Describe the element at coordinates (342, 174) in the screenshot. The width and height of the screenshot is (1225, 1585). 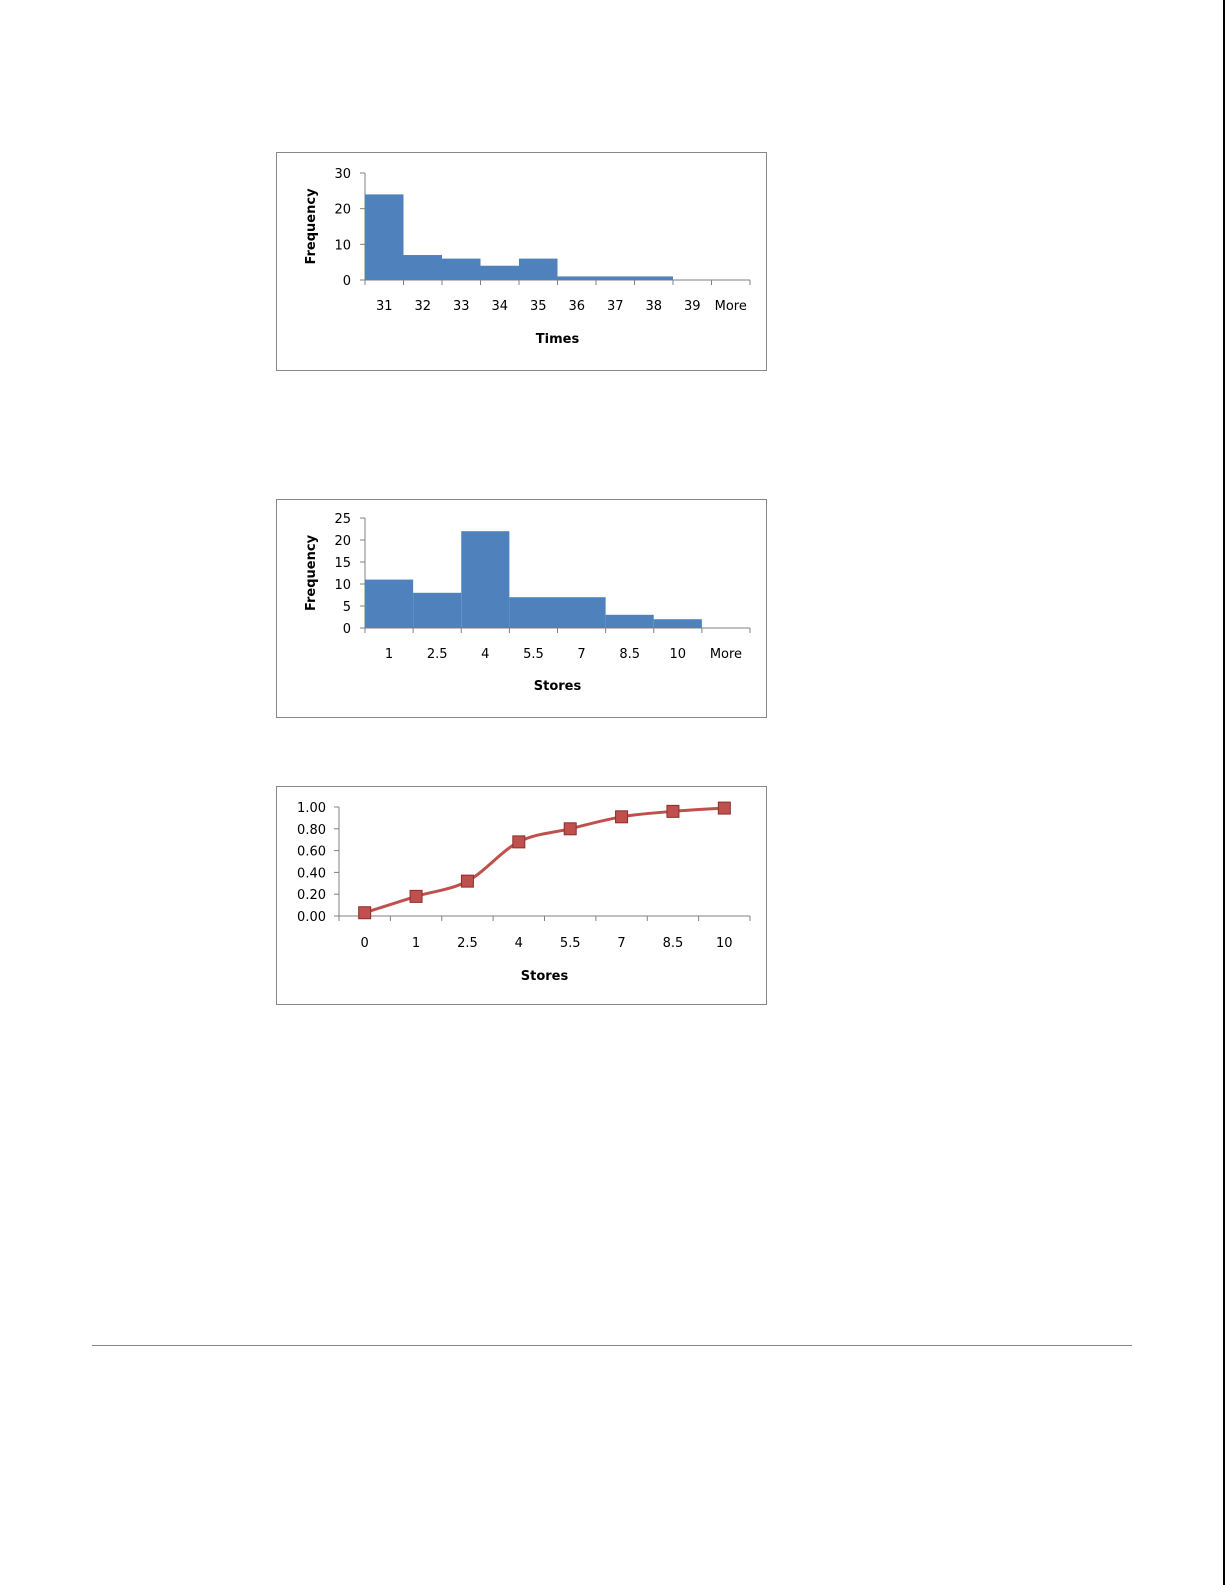
I see `y-tick-label: 30` at that location.